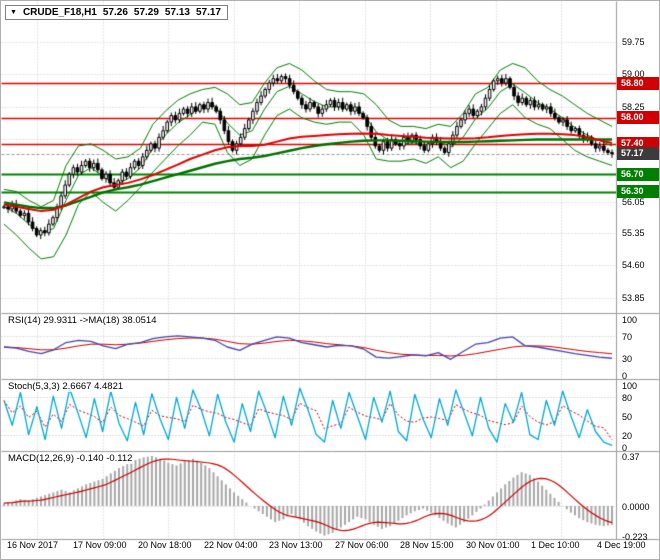  I want to click on rsi-tick-label: 0, so click(625, 376).